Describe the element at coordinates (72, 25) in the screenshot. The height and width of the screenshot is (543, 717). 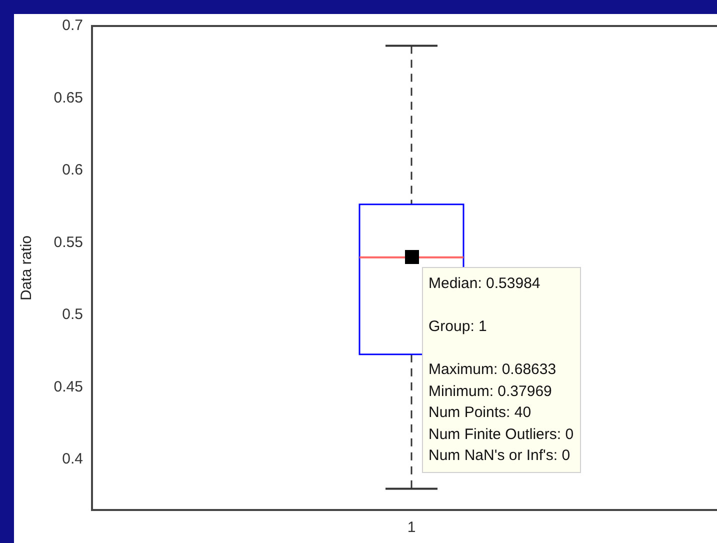
I see `y-tick-label: 0.7` at that location.